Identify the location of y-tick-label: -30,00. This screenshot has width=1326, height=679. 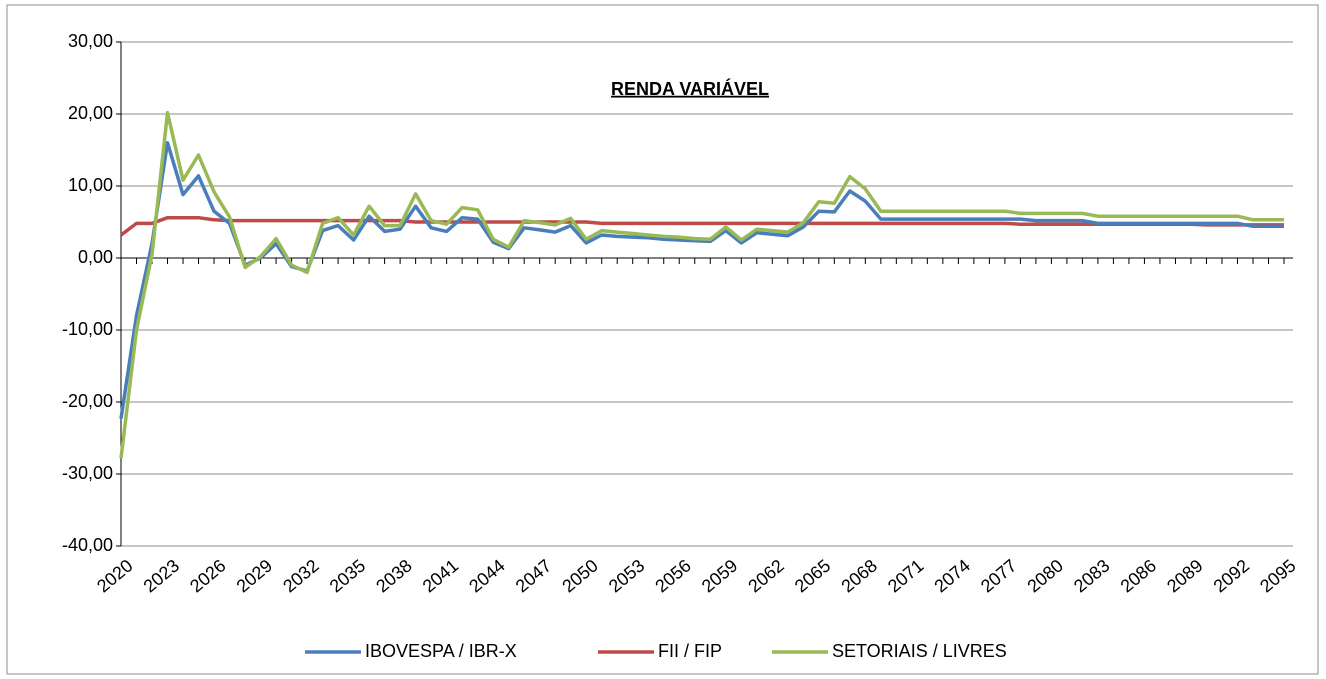
(87, 473).